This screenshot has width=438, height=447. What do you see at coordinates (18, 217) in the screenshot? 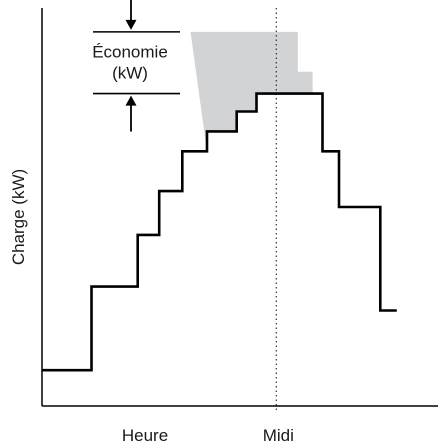
I see `y-axis-label: Charge (kW)` at bounding box center [18, 217].